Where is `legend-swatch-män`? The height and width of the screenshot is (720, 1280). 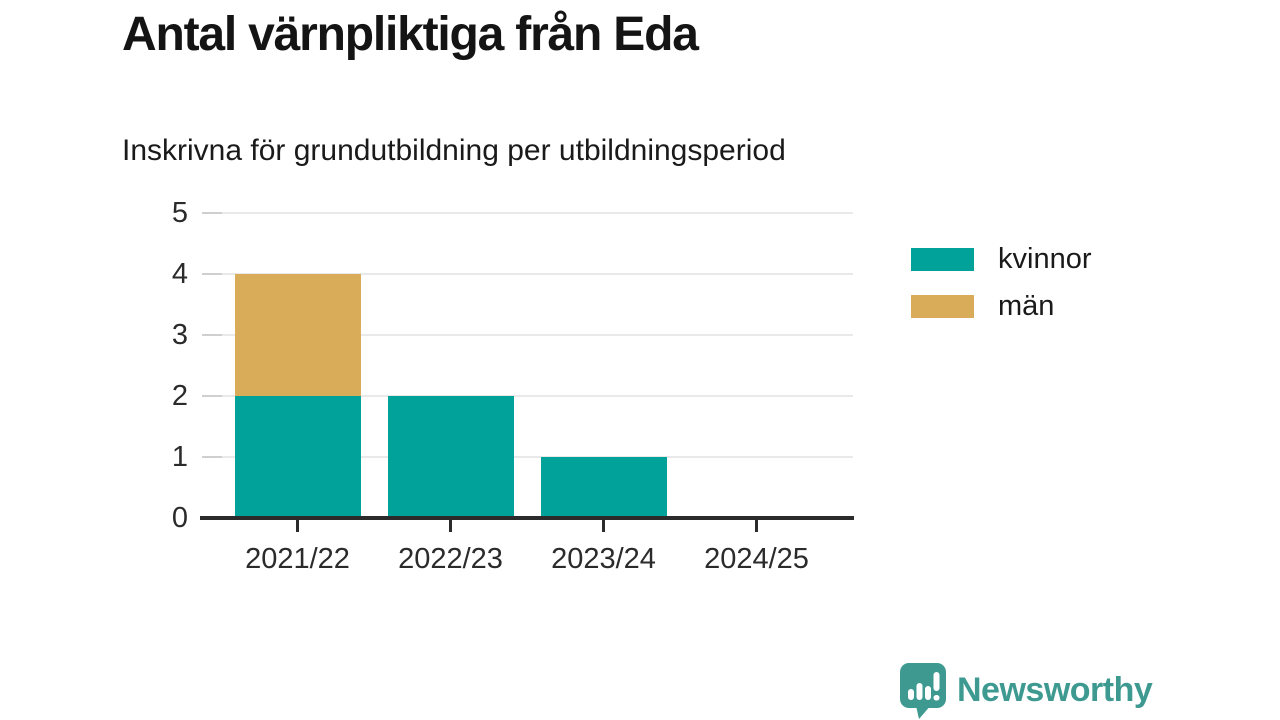 legend-swatch-män is located at coordinates (942, 306).